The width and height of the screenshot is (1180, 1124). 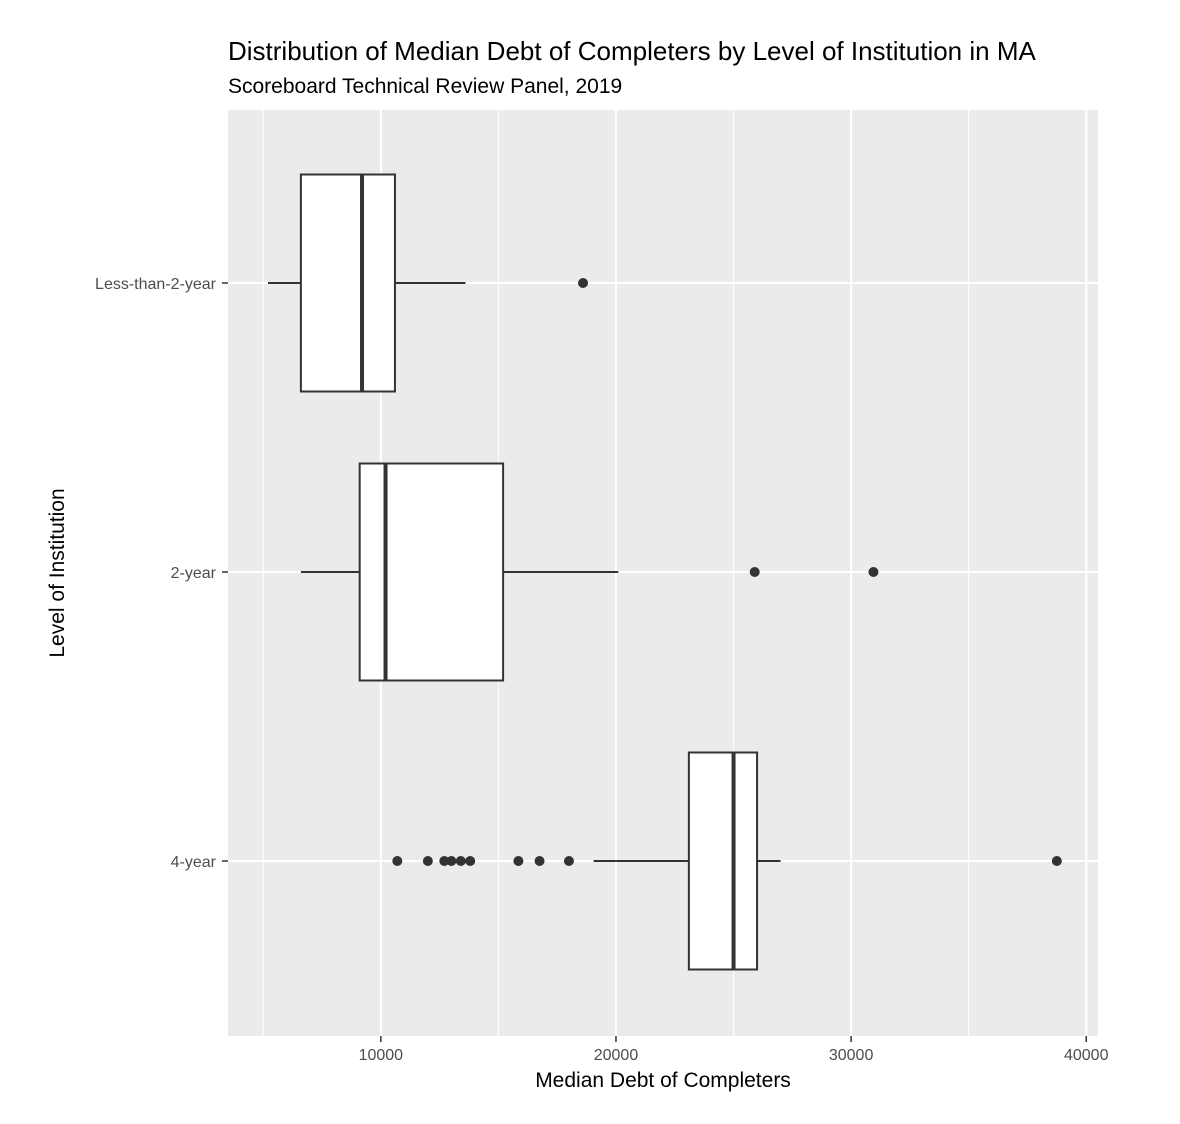 What do you see at coordinates (1086, 1055) in the screenshot?
I see `x-tick-label: 40000` at bounding box center [1086, 1055].